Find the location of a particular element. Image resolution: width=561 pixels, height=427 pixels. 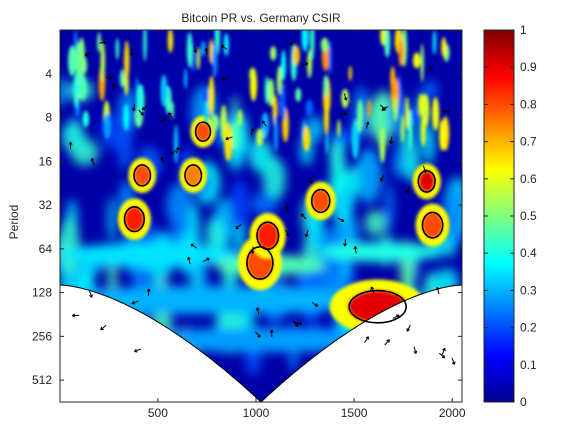

colorbar-tick-label: 0.8 is located at coordinates (528, 104).